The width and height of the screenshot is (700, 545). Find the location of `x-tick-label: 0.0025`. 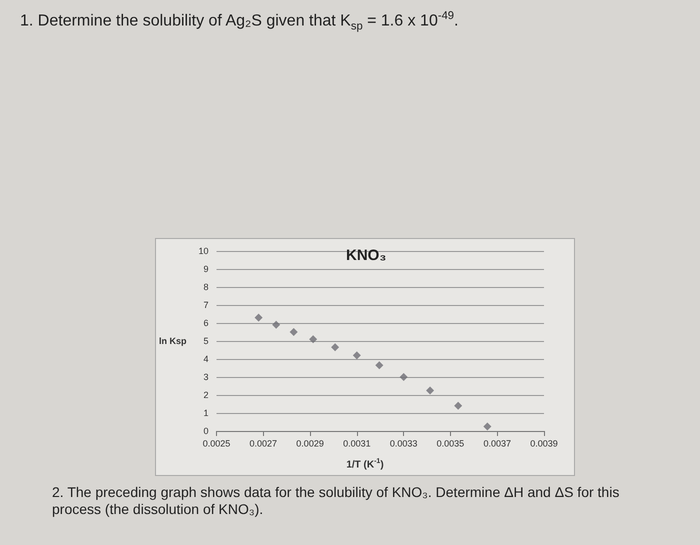

x-tick-label: 0.0025 is located at coordinates (216, 443).